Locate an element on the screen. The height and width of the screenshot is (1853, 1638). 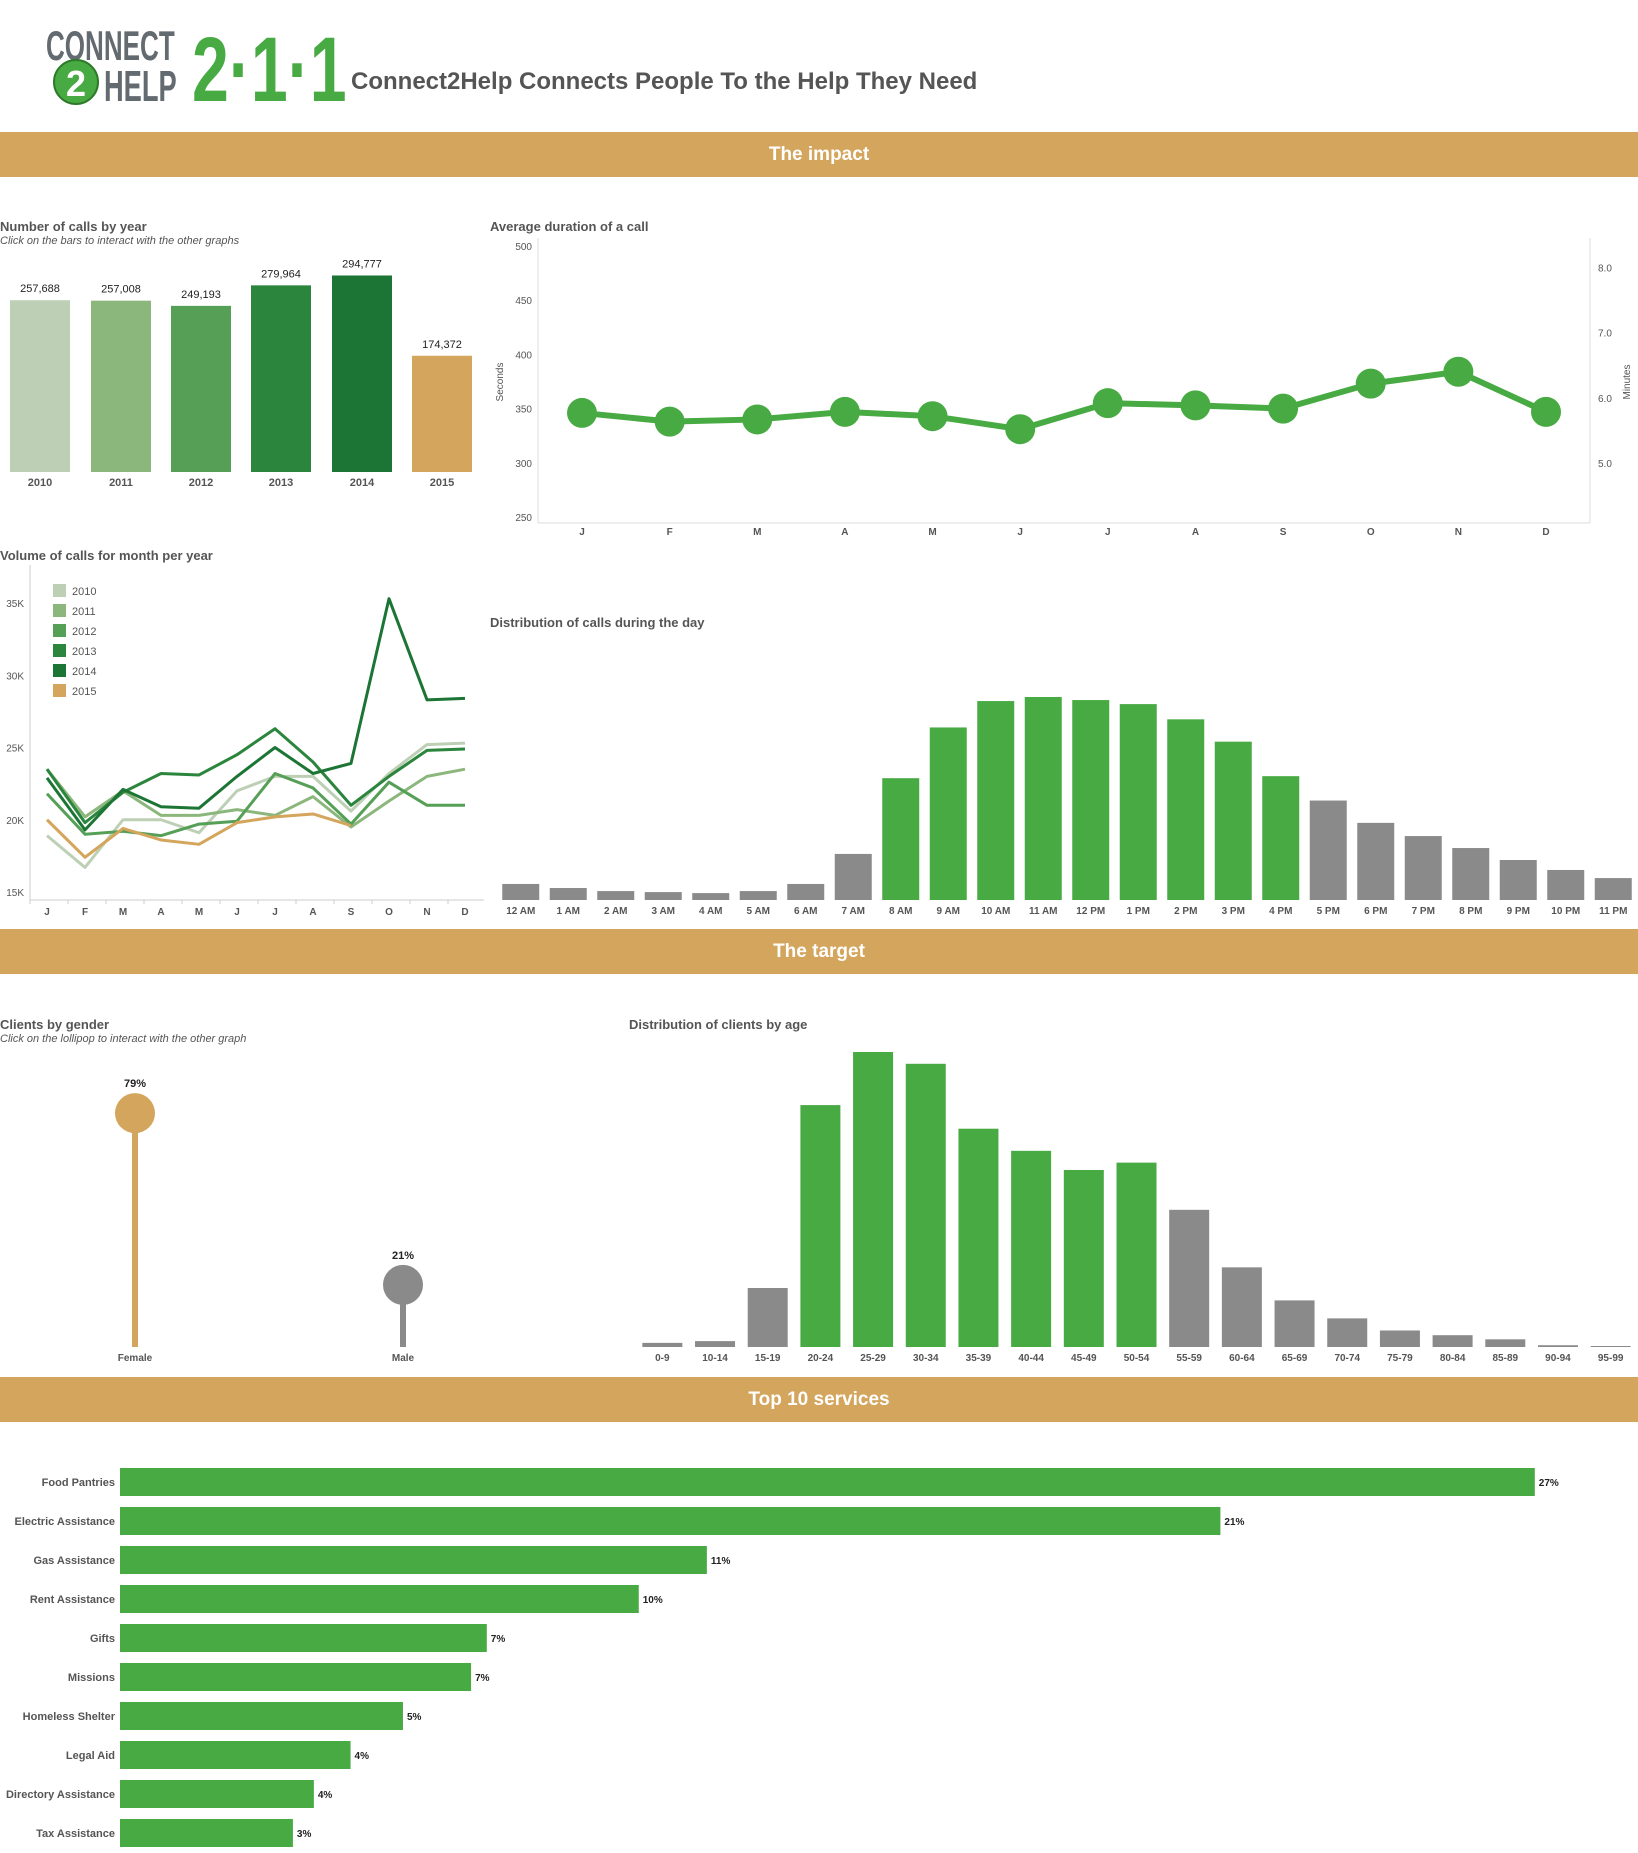
hour-tick-label: 3 AM is located at coordinates (663, 911).